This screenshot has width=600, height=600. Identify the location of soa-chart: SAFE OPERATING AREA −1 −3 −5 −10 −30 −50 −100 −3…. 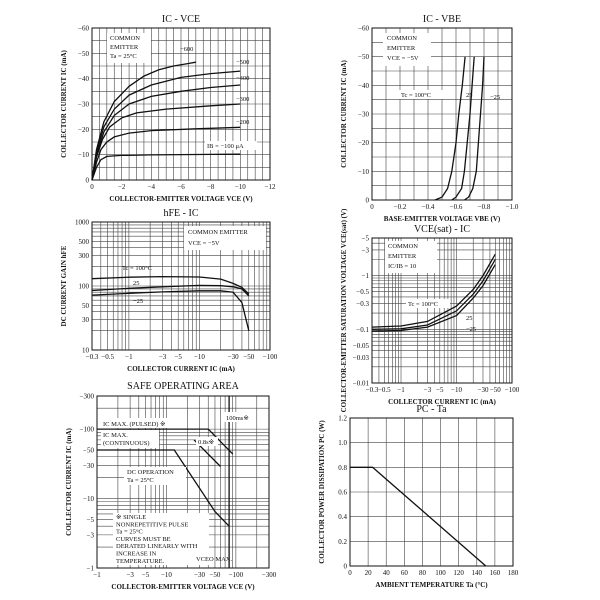
(171, 486).